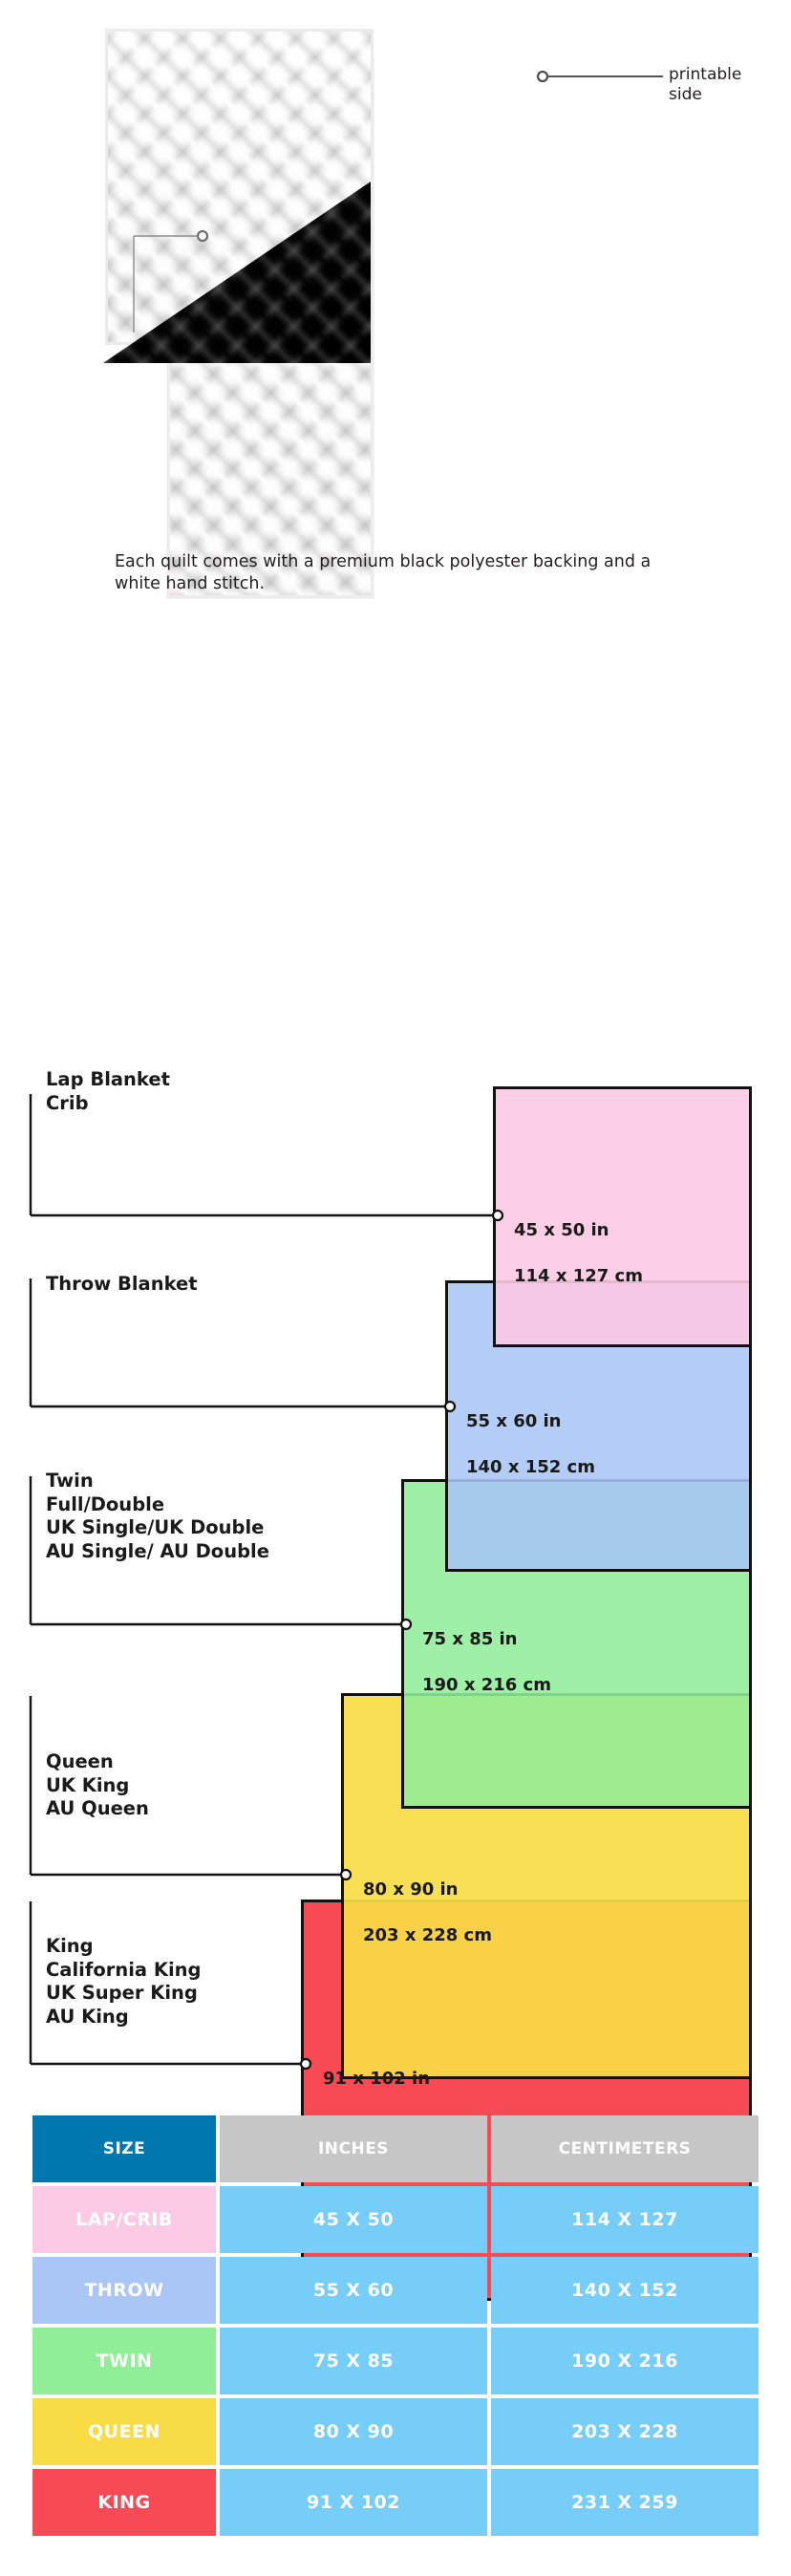 This screenshot has height=2576, width=791. Describe the element at coordinates (497, 1215) in the screenshot. I see `lap-crib-marker-icon` at that location.